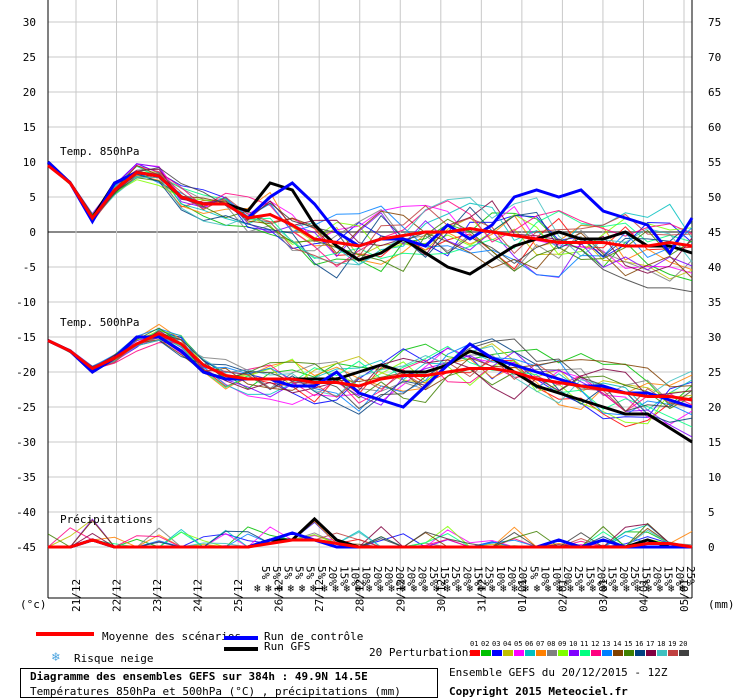 The image size is (740, 700). Describe the element at coordinates (114, 658) in the screenshot. I see `legend-snow-label: Risque neige` at that location.